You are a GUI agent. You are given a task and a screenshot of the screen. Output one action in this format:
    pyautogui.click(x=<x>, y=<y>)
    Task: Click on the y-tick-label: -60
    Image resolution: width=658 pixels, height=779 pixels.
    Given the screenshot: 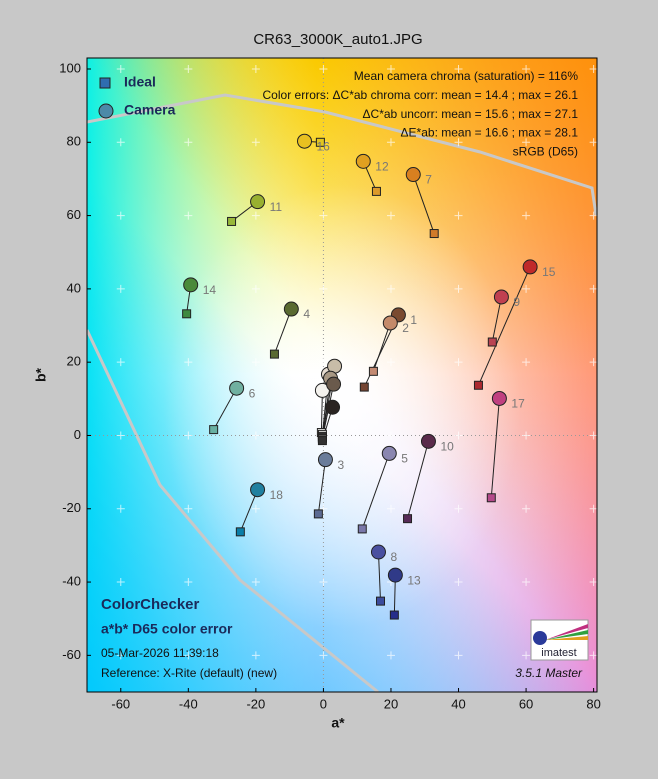 What is the action you would take?
    pyautogui.click(x=71, y=654)
    